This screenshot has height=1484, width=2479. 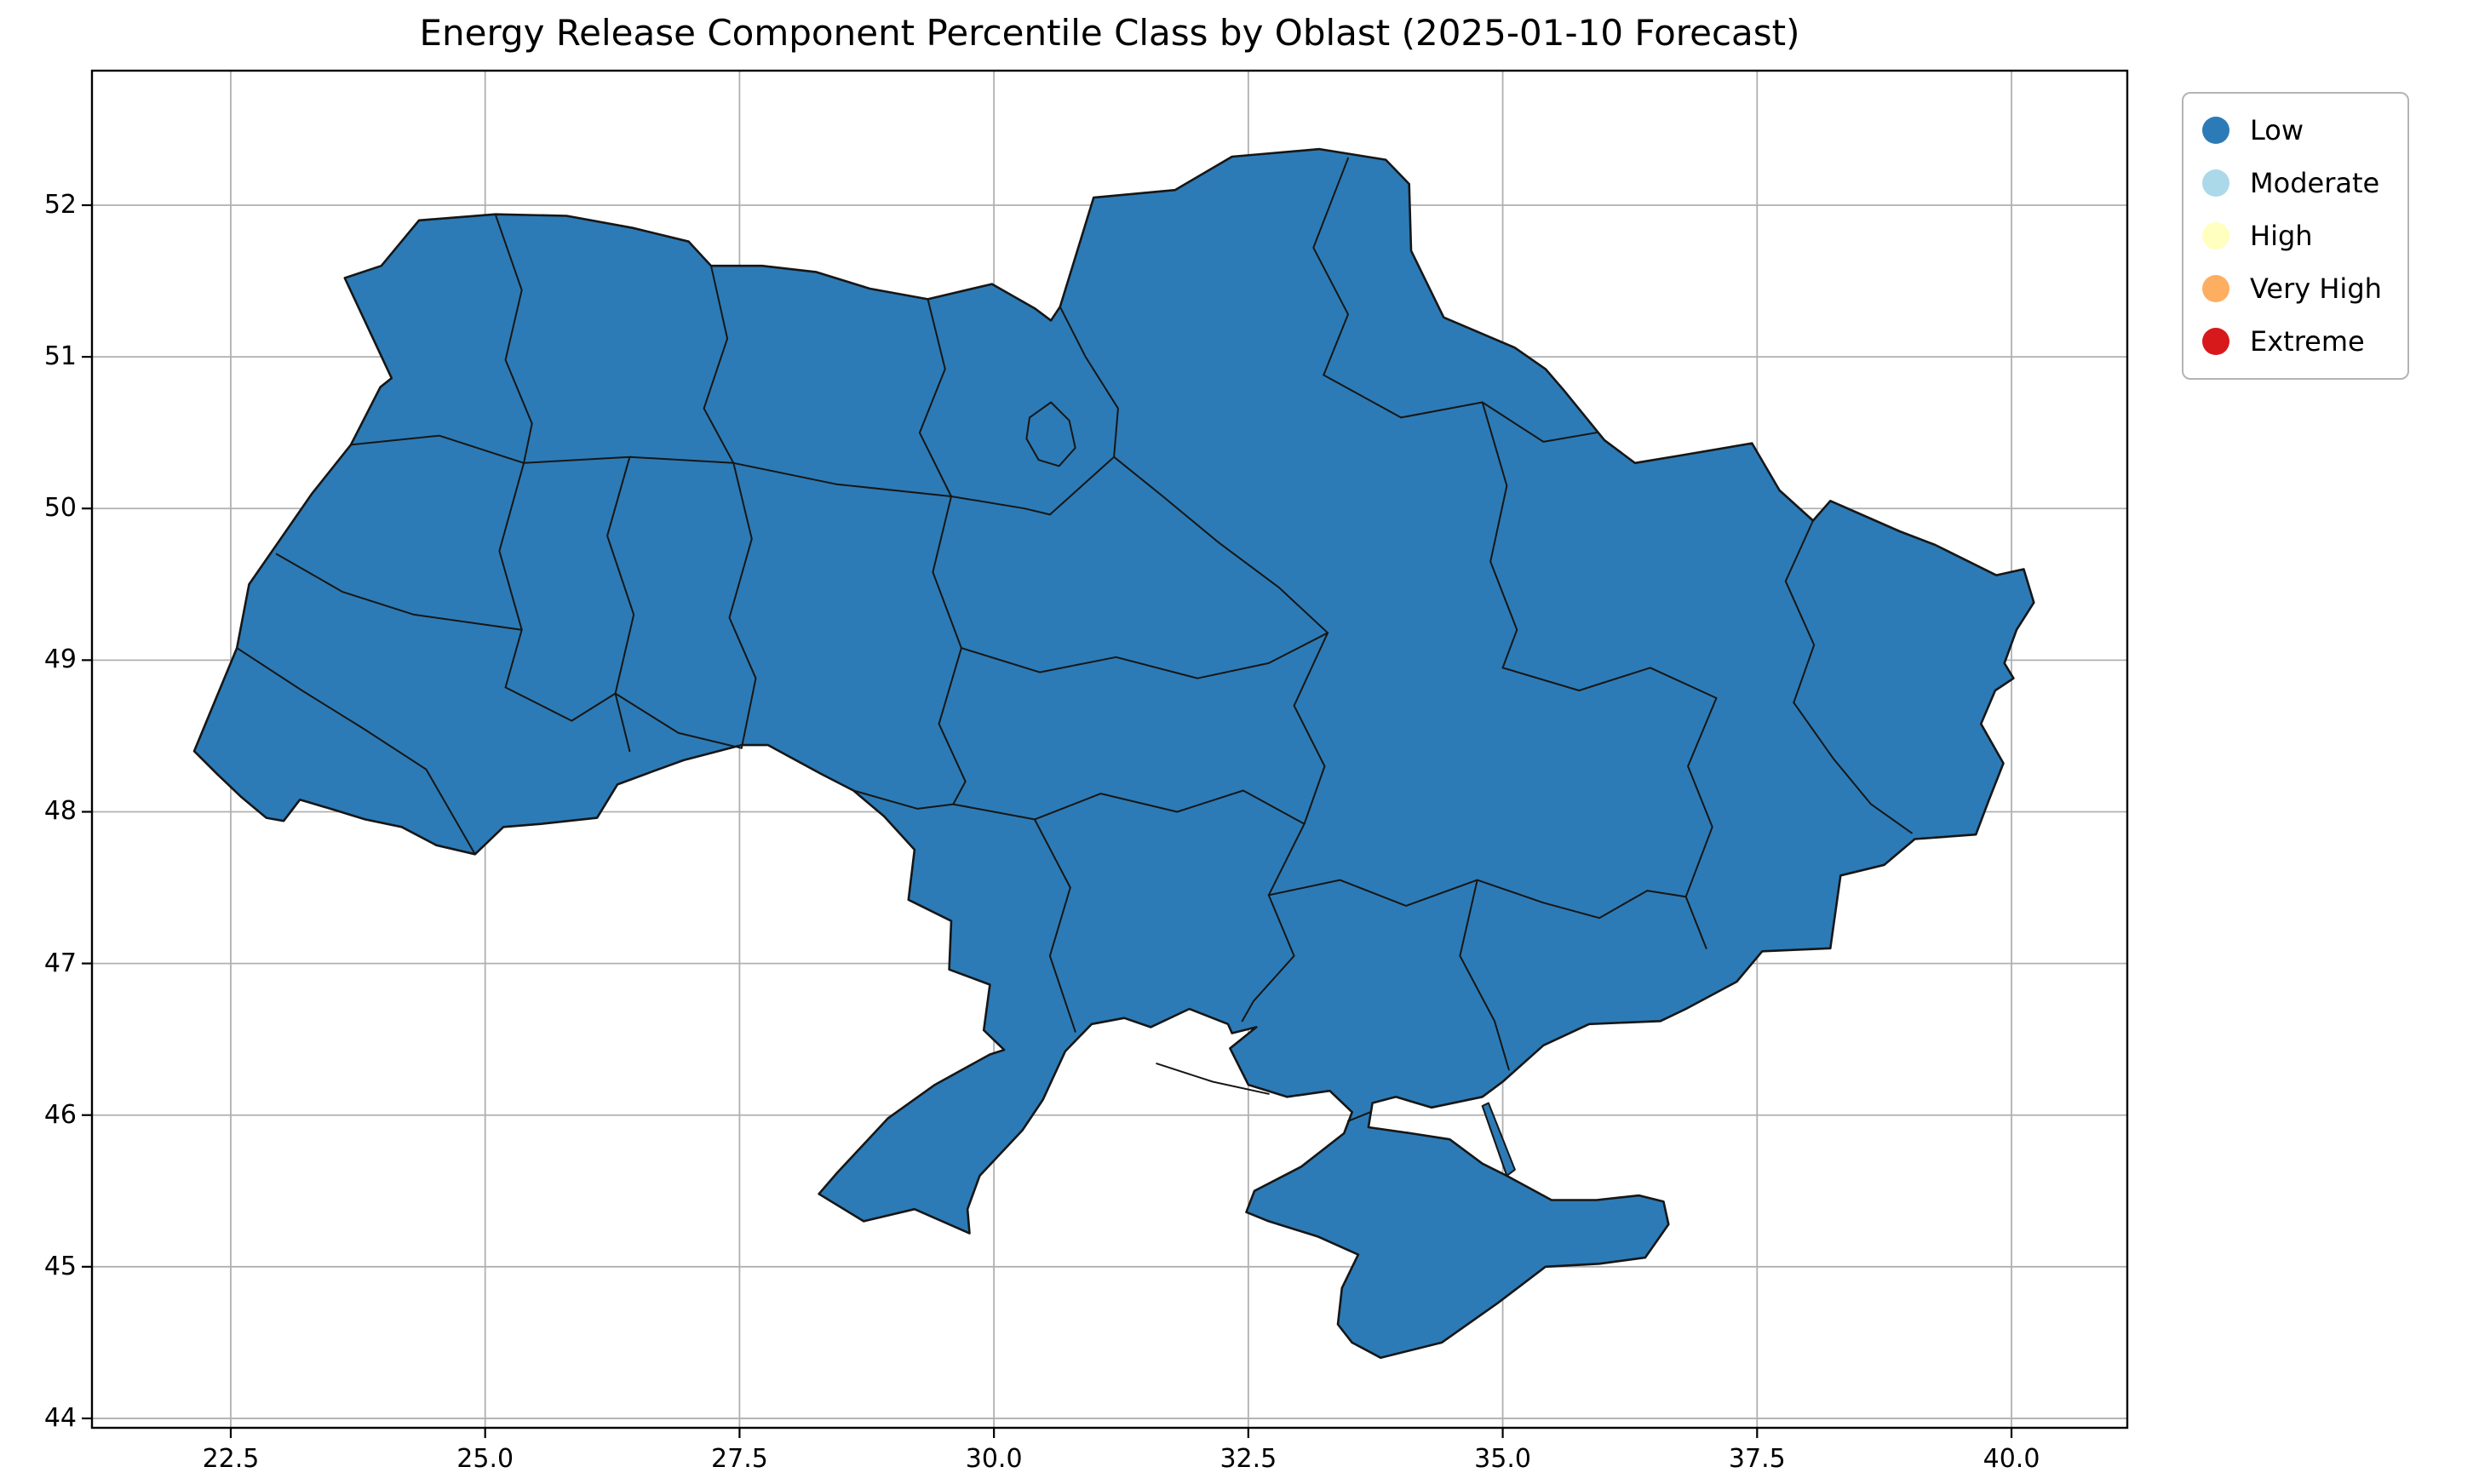 I want to click on y-tick-label: 50, so click(x=60, y=508).